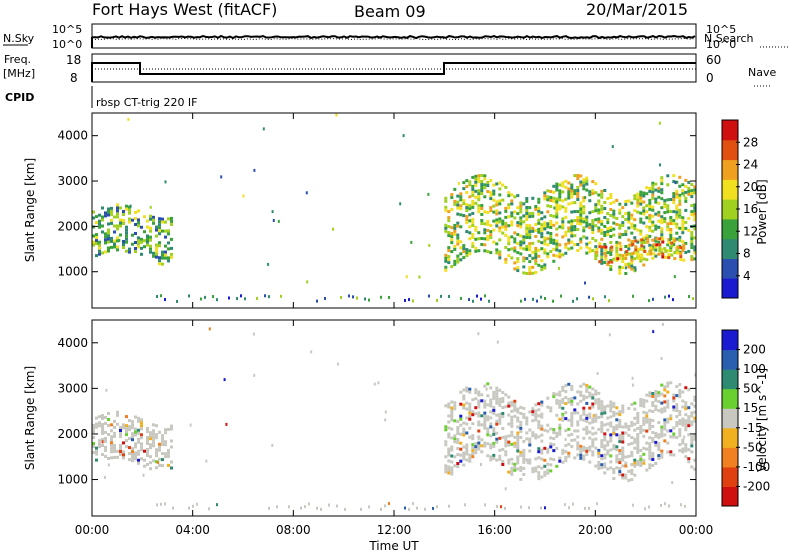 This screenshot has height=554, width=800. Describe the element at coordinates (393, 546) in the screenshot. I see `time-axis-label: Time UT` at that location.